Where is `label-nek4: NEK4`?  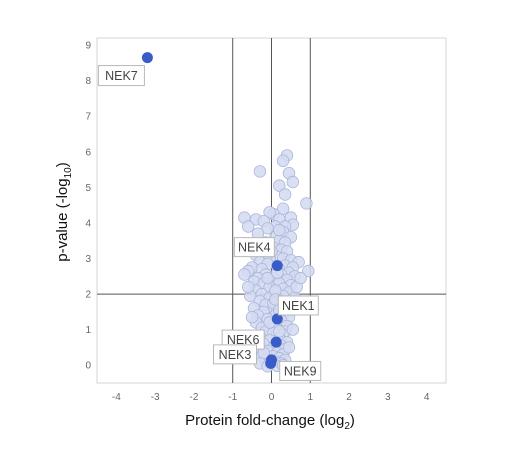 label-nek4: NEK4 is located at coordinates (254, 247).